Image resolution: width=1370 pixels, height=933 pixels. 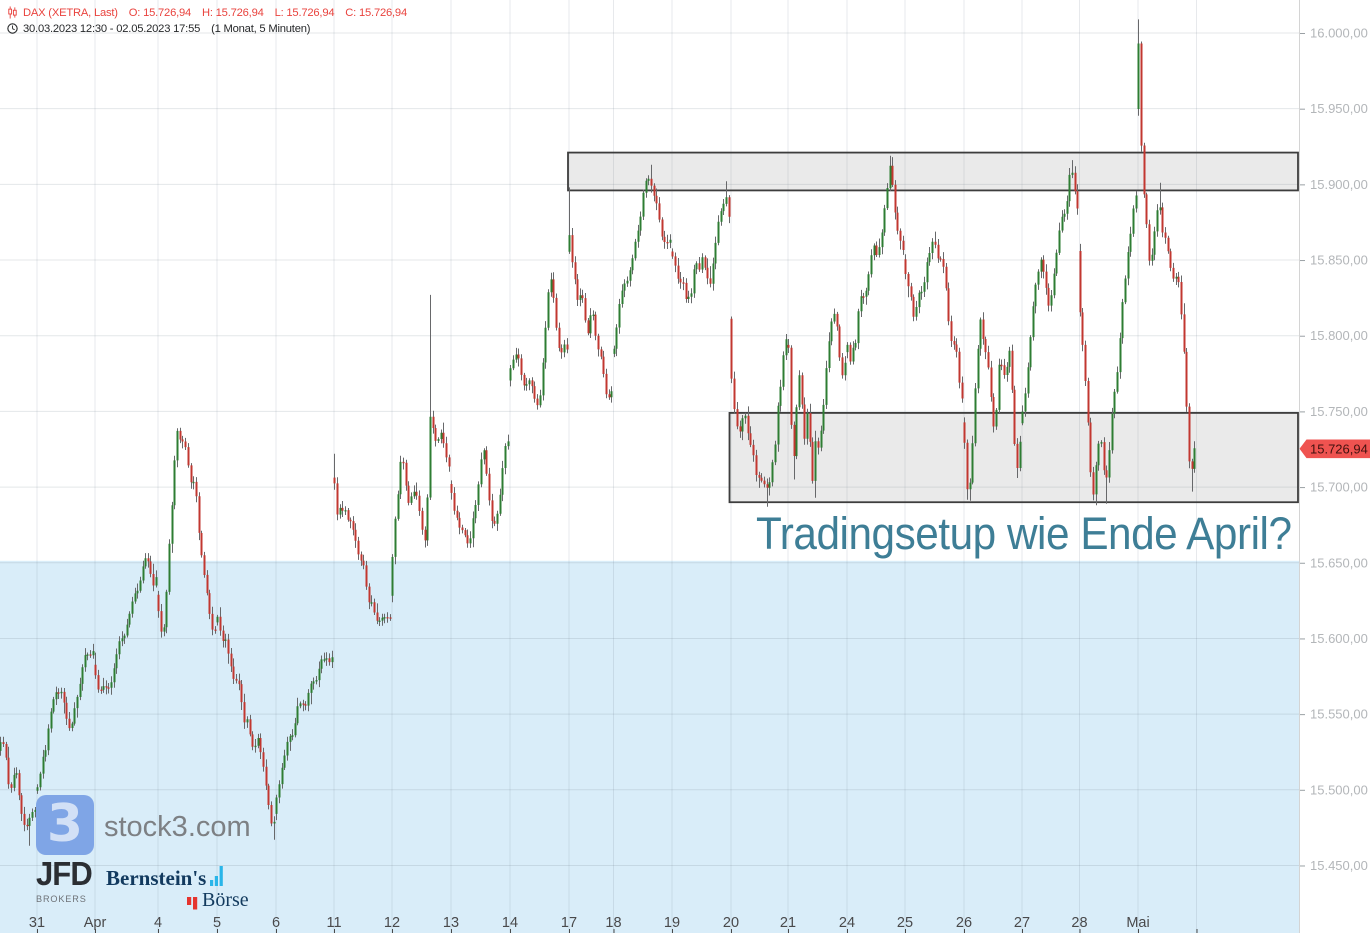 What do you see at coordinates (933, 171) in the screenshot?
I see `resistance-box` at bounding box center [933, 171].